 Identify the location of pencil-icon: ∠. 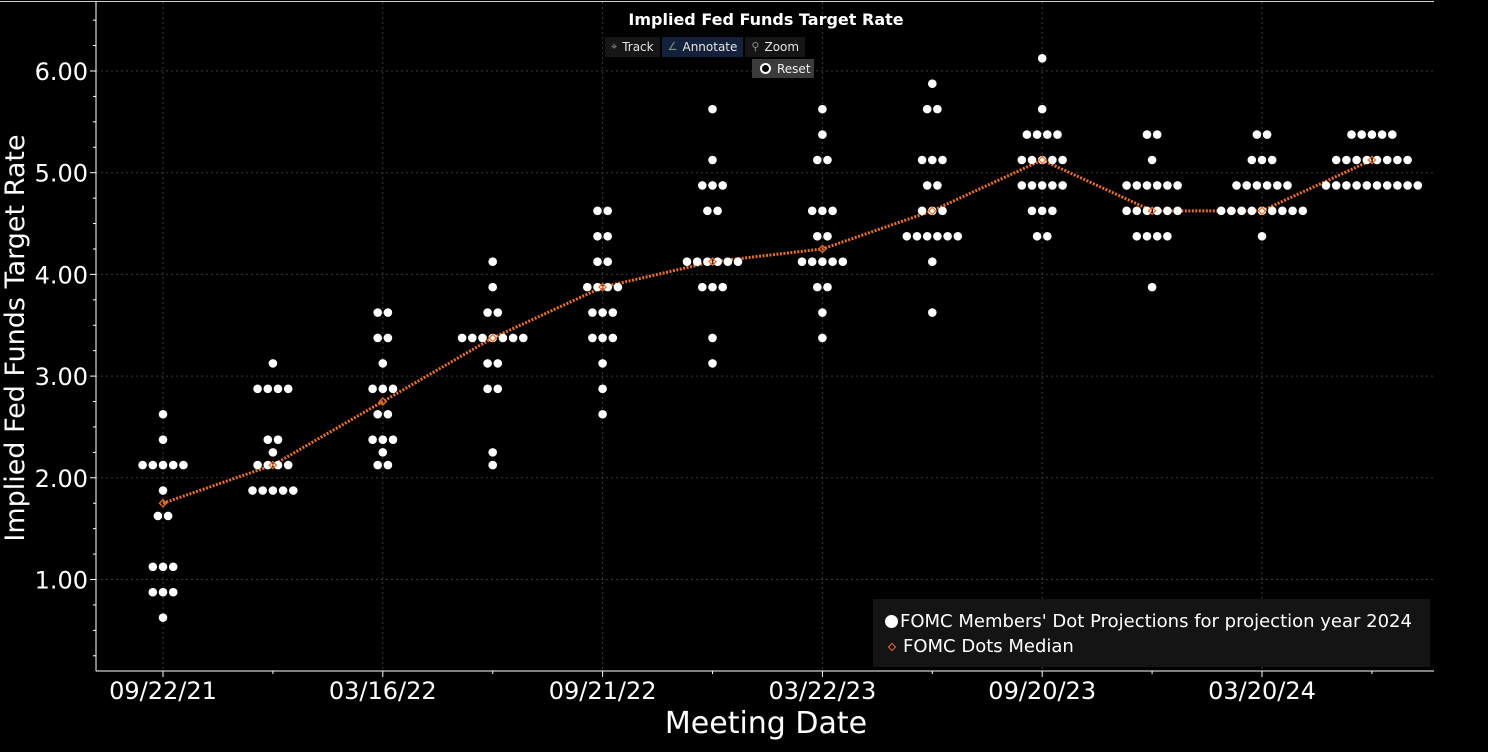
(672, 46).